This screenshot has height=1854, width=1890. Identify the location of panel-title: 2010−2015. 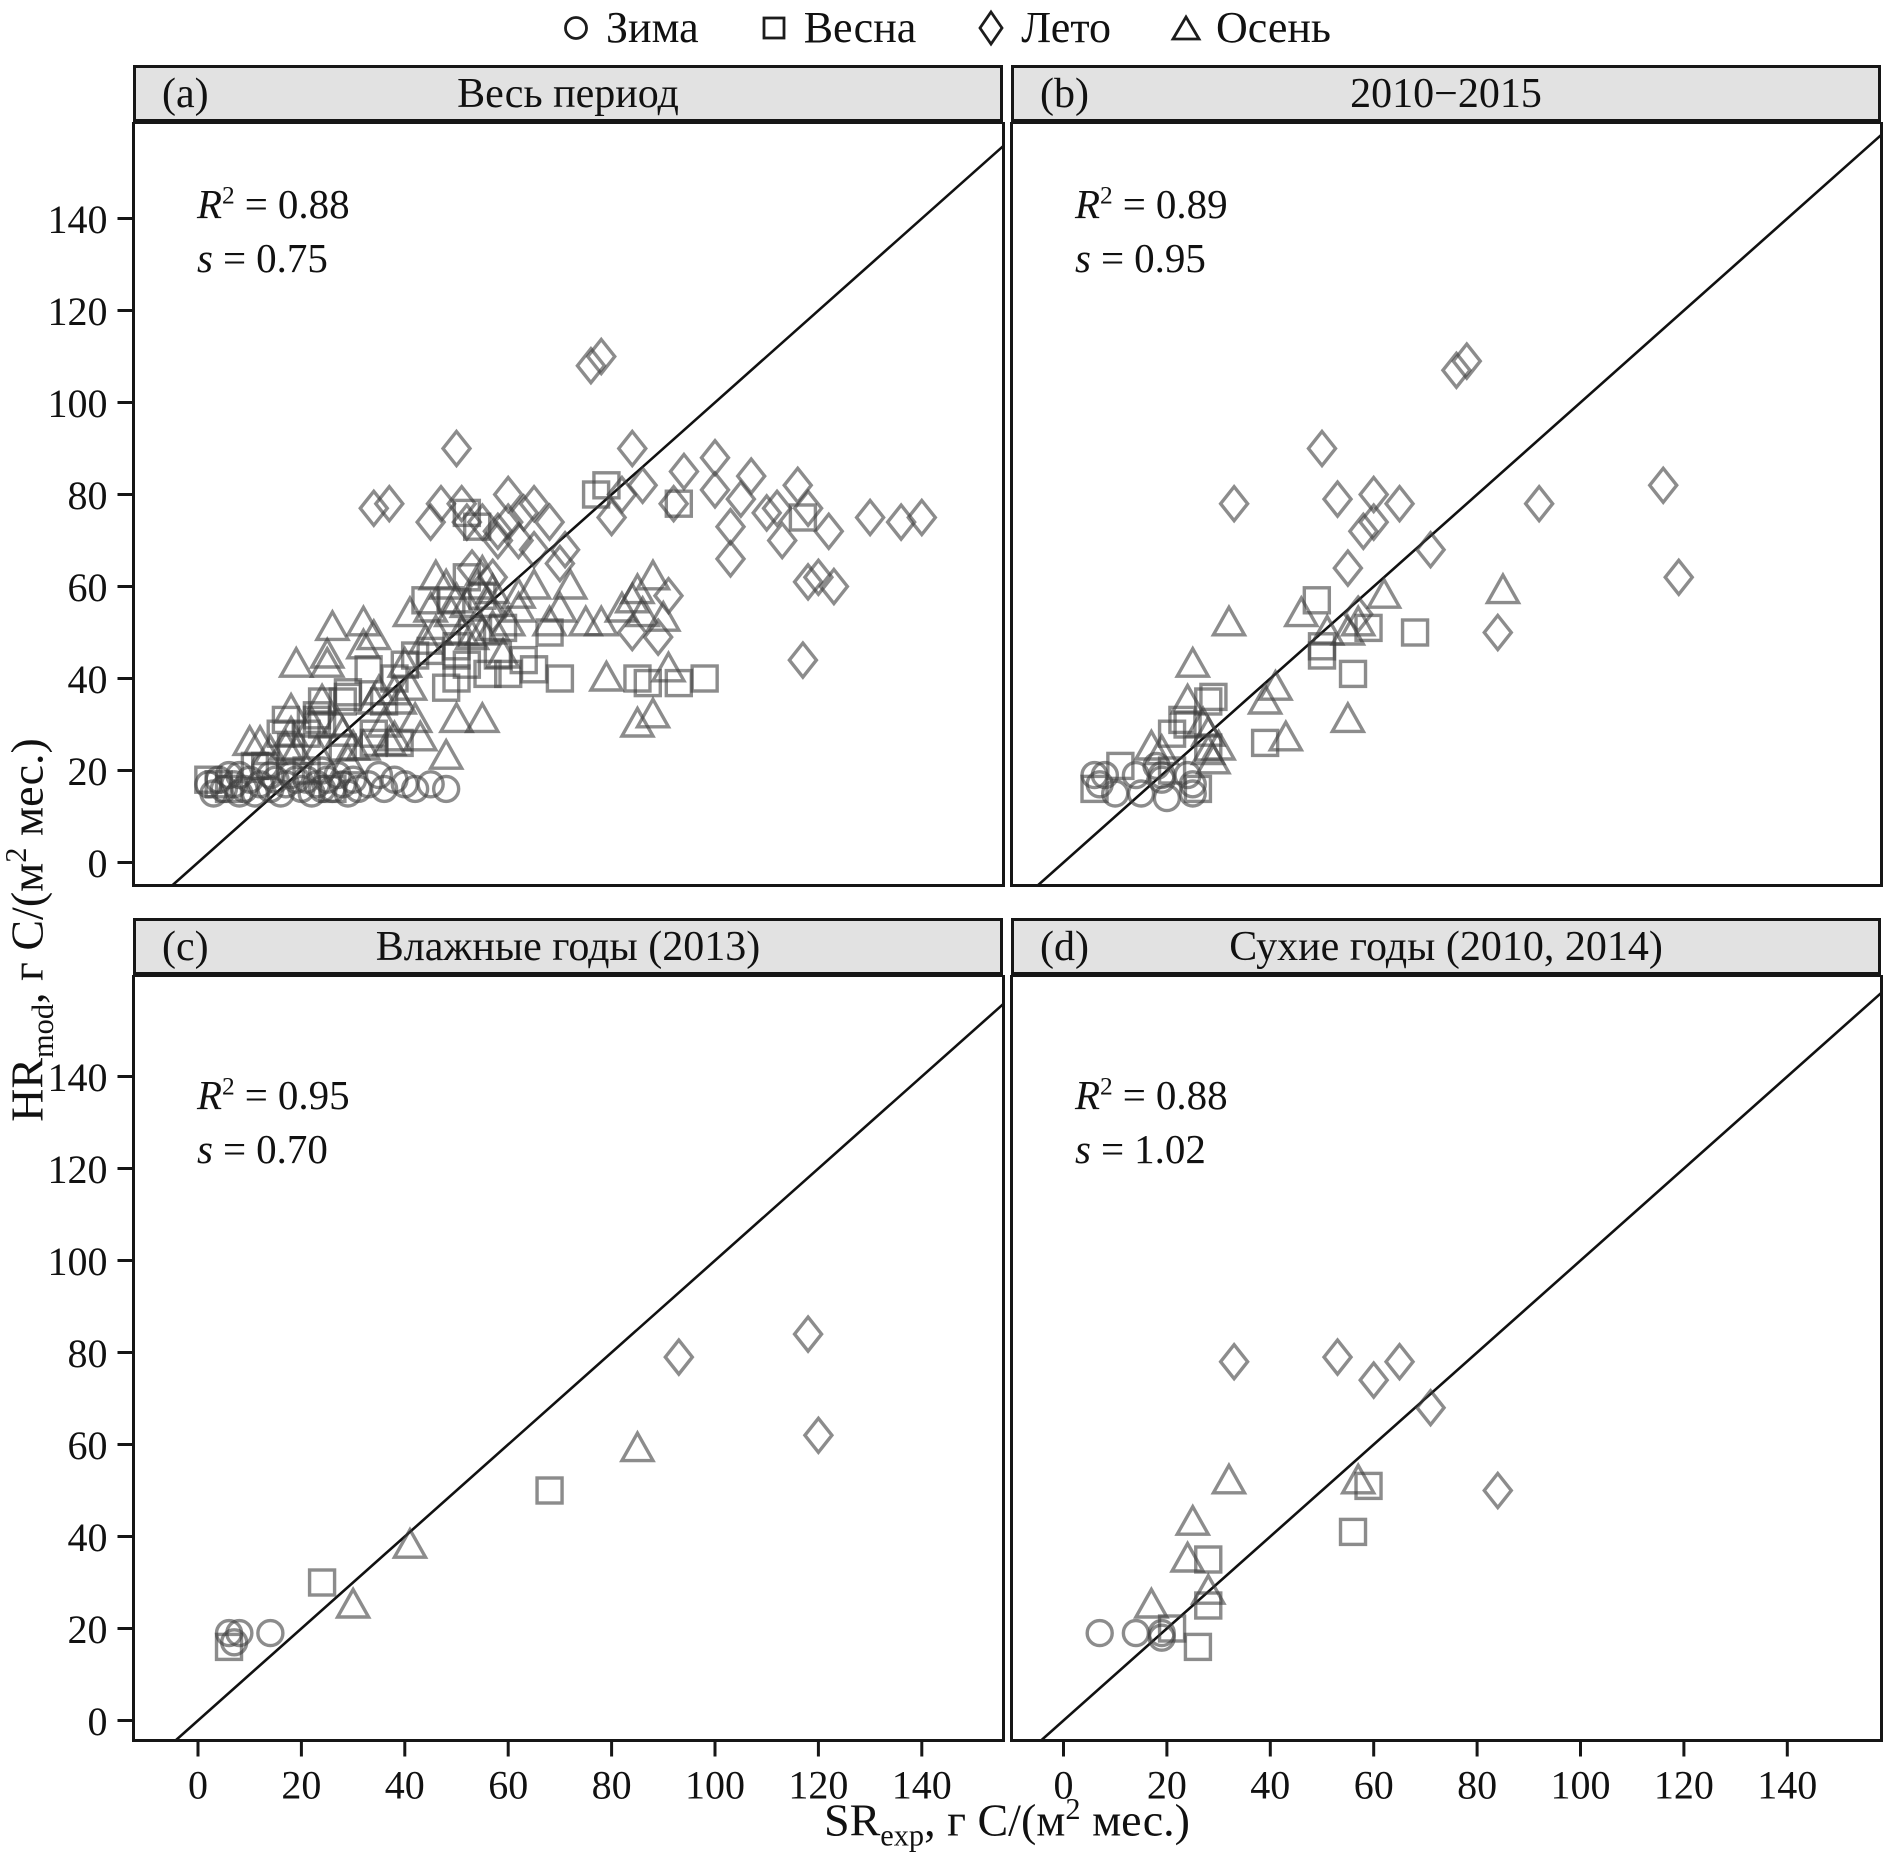
(1446, 93).